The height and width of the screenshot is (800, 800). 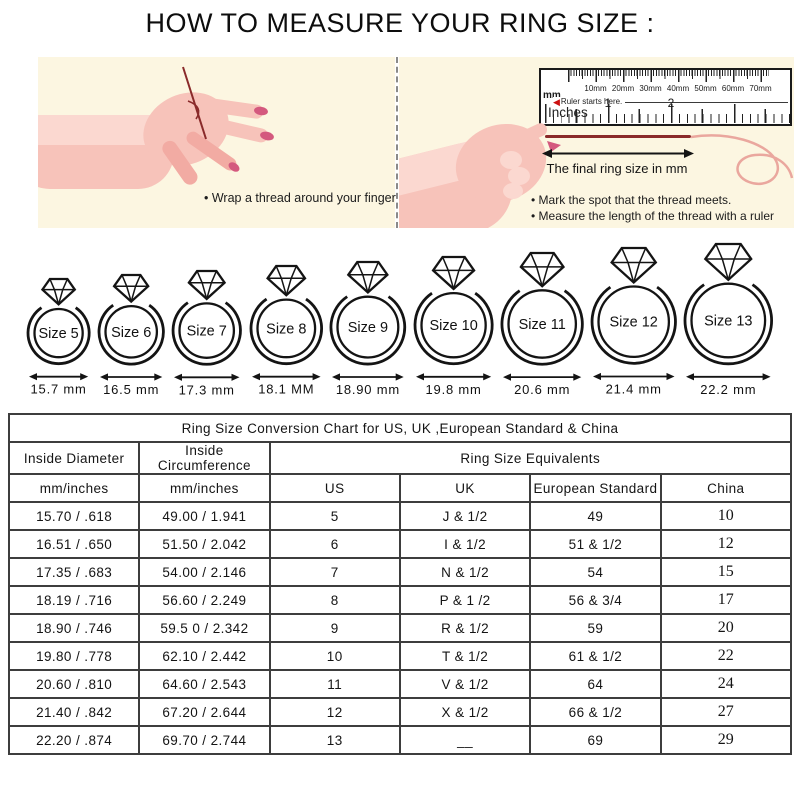 I want to click on knuckles, so click(x=515, y=175).